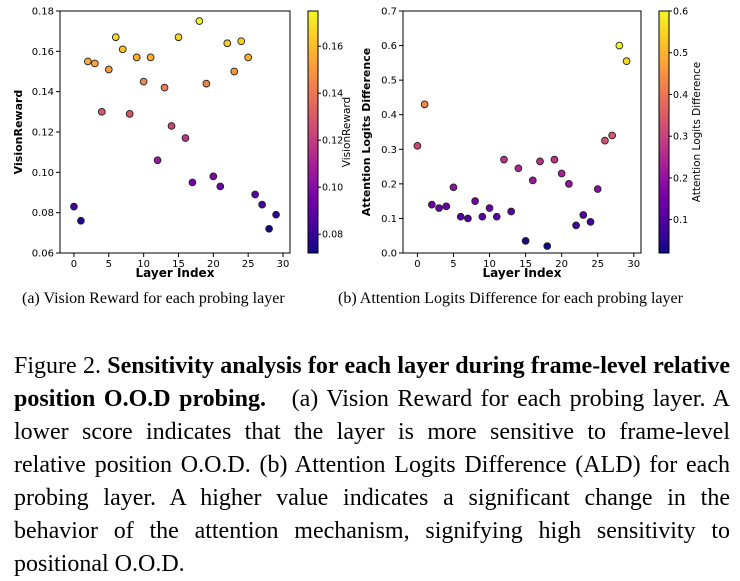  What do you see at coordinates (178, 264) in the screenshot?
I see `x-tick-label: 15` at bounding box center [178, 264].